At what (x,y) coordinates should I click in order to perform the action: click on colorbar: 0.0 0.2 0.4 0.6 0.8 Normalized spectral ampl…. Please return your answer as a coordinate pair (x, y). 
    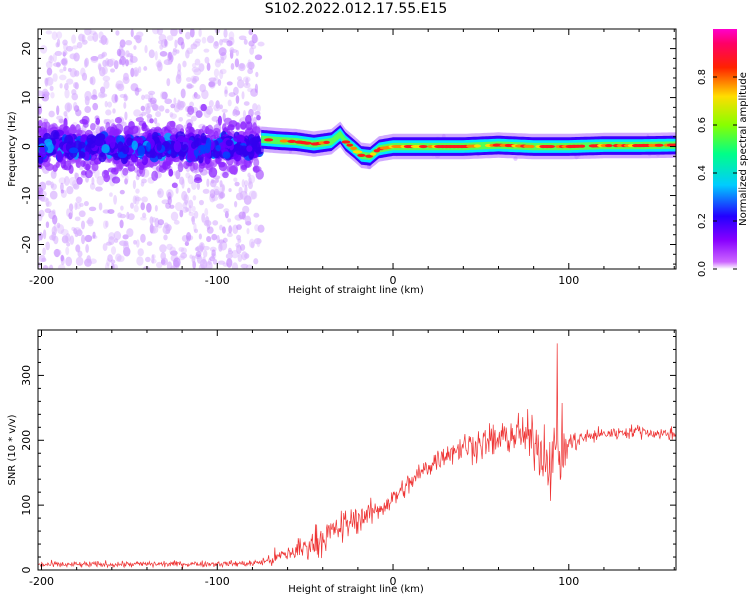
    Looking at the image, I should click on (723, 153).